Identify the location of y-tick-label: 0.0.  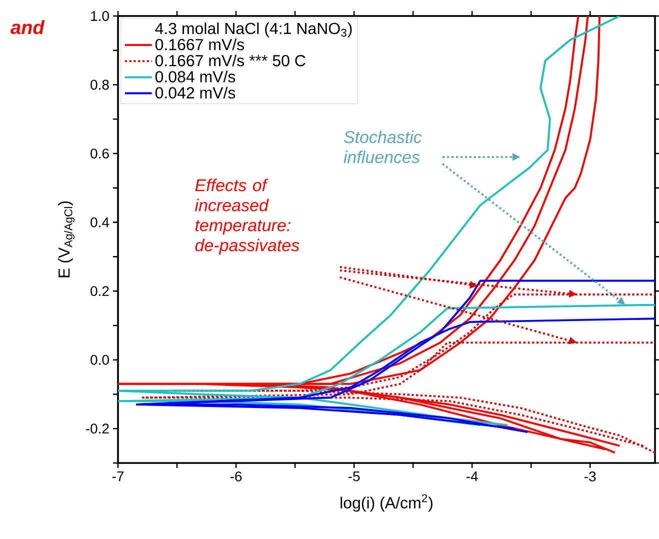
(99, 359).